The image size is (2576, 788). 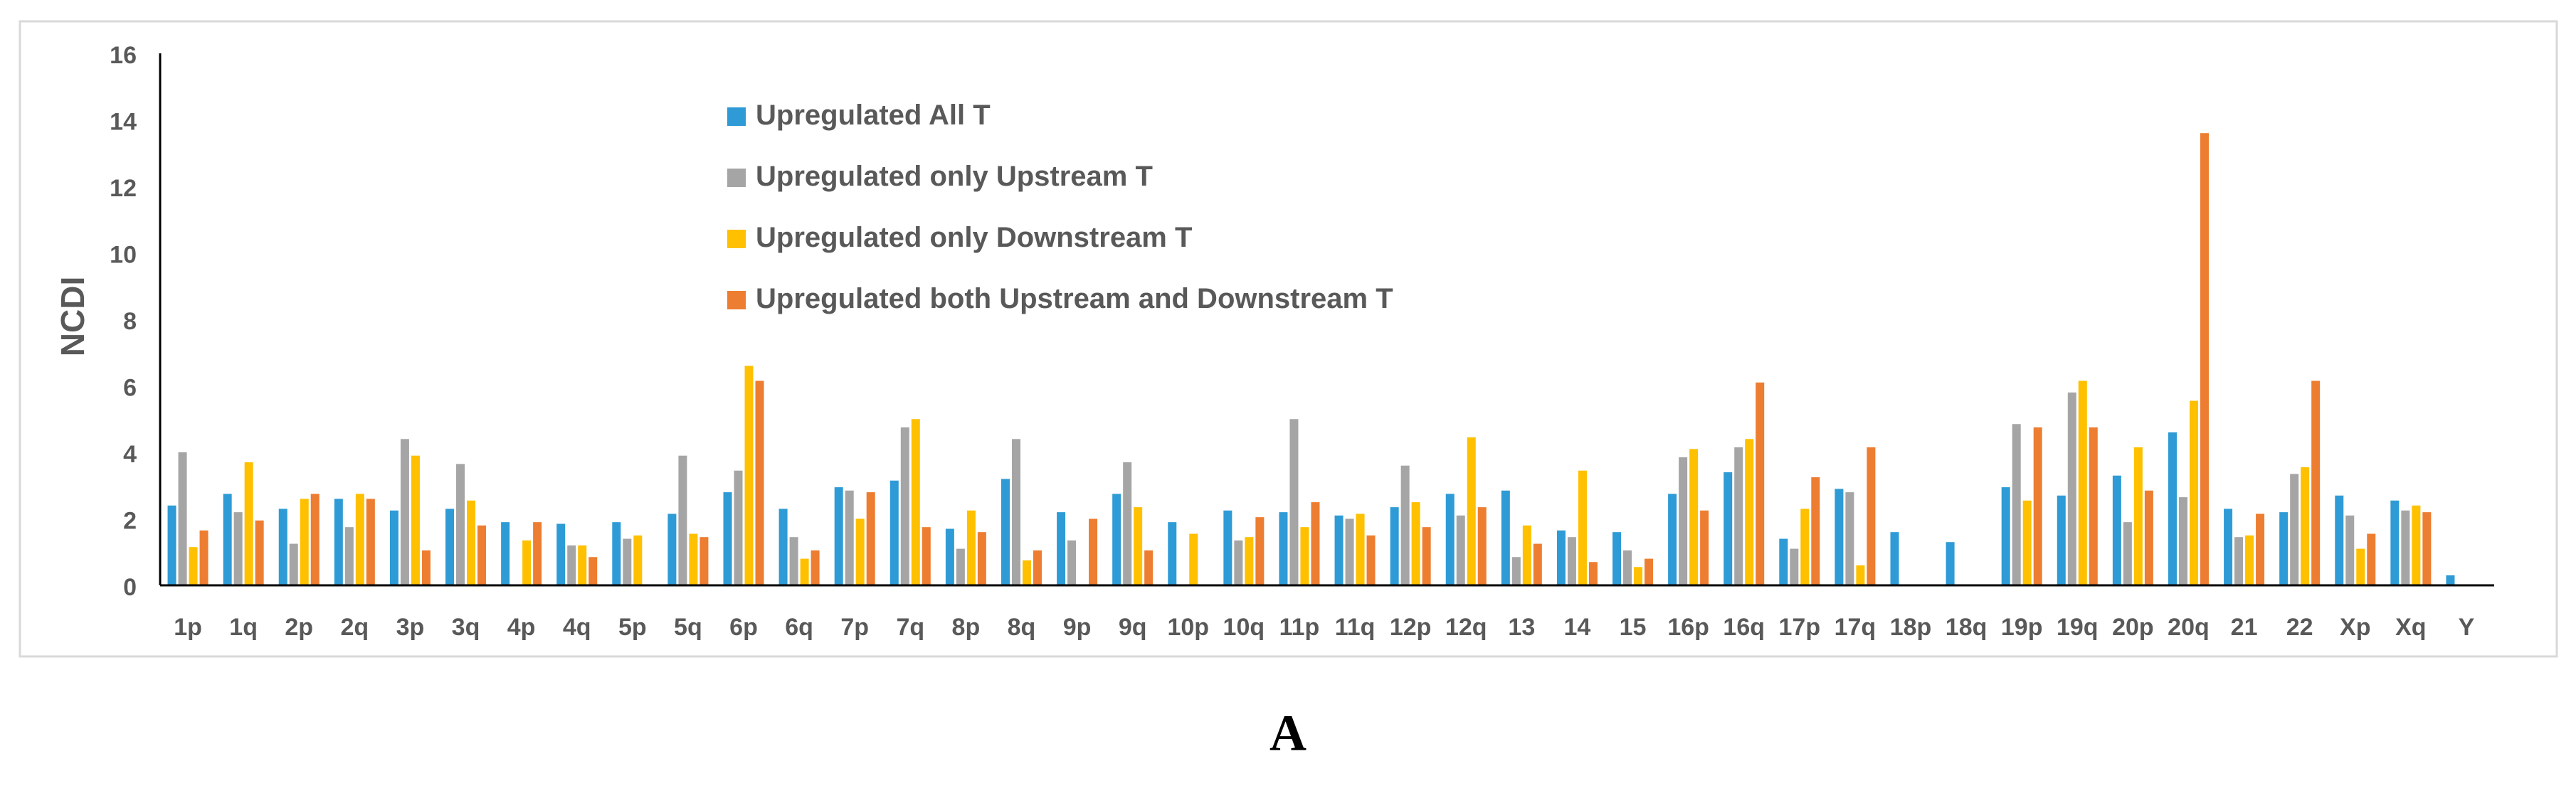 What do you see at coordinates (955, 177) in the screenshot?
I see `legend-label: Upregulated only Upstream T` at bounding box center [955, 177].